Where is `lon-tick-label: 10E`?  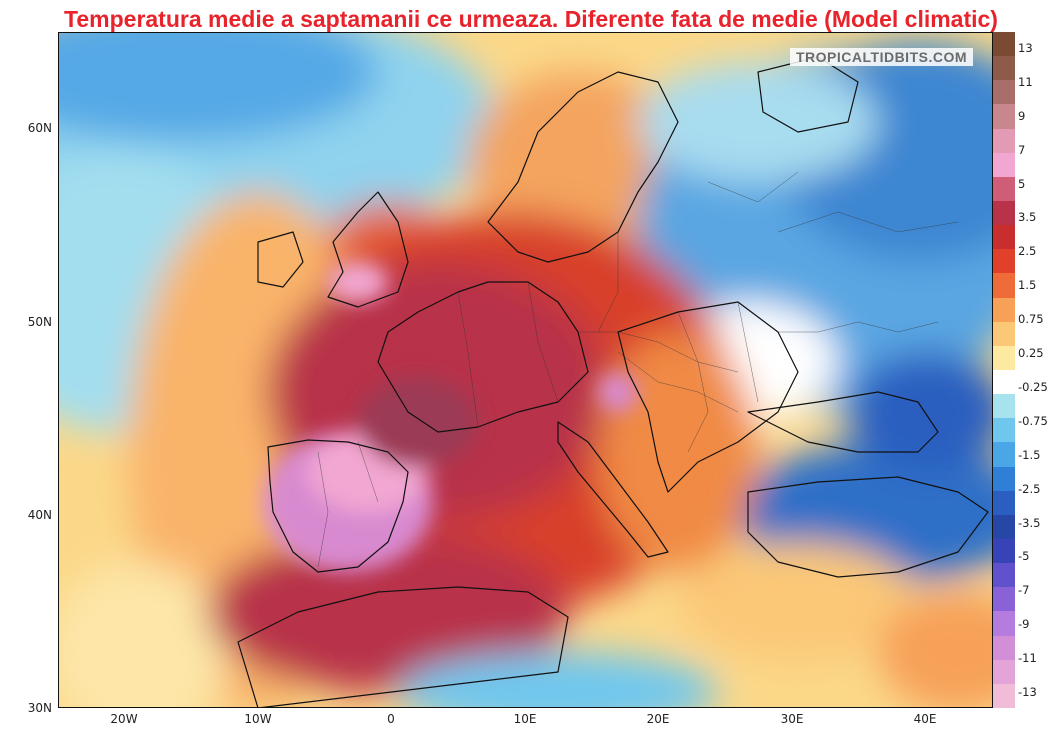 lon-tick-label: 10E is located at coordinates (525, 719).